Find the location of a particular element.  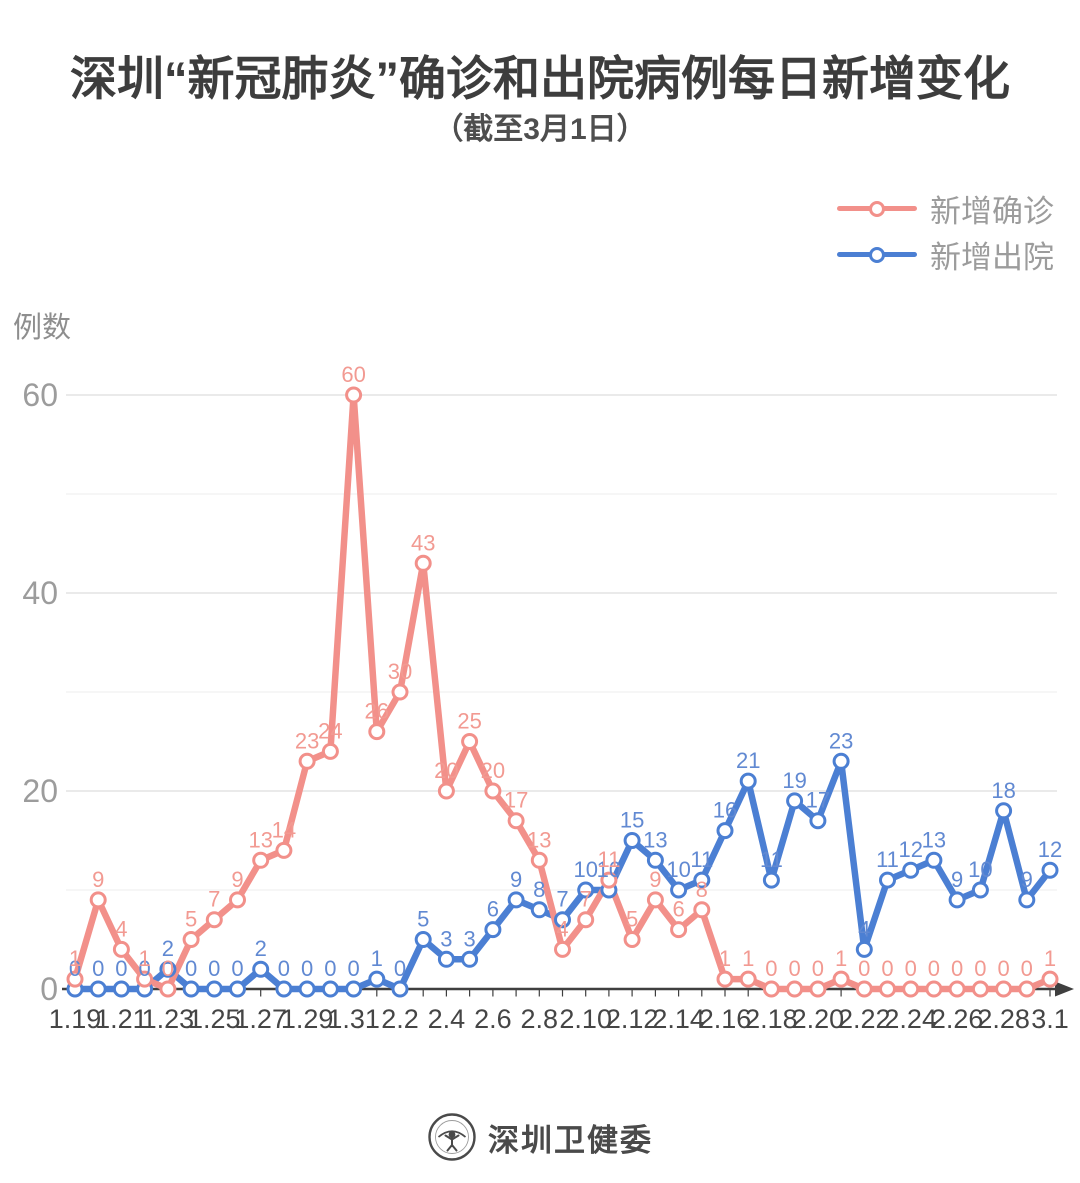

discharged-value-label: 11 is located at coordinates (701, 859).